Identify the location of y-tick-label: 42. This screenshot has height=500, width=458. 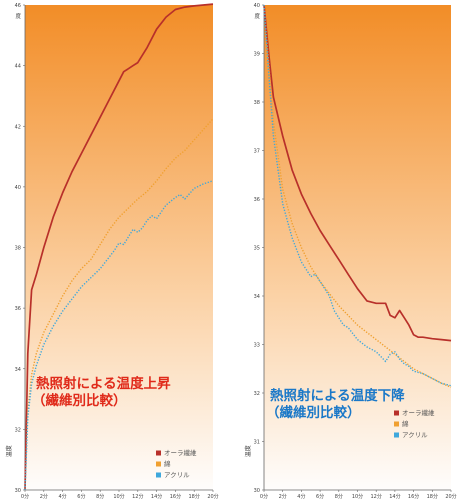
(18, 127).